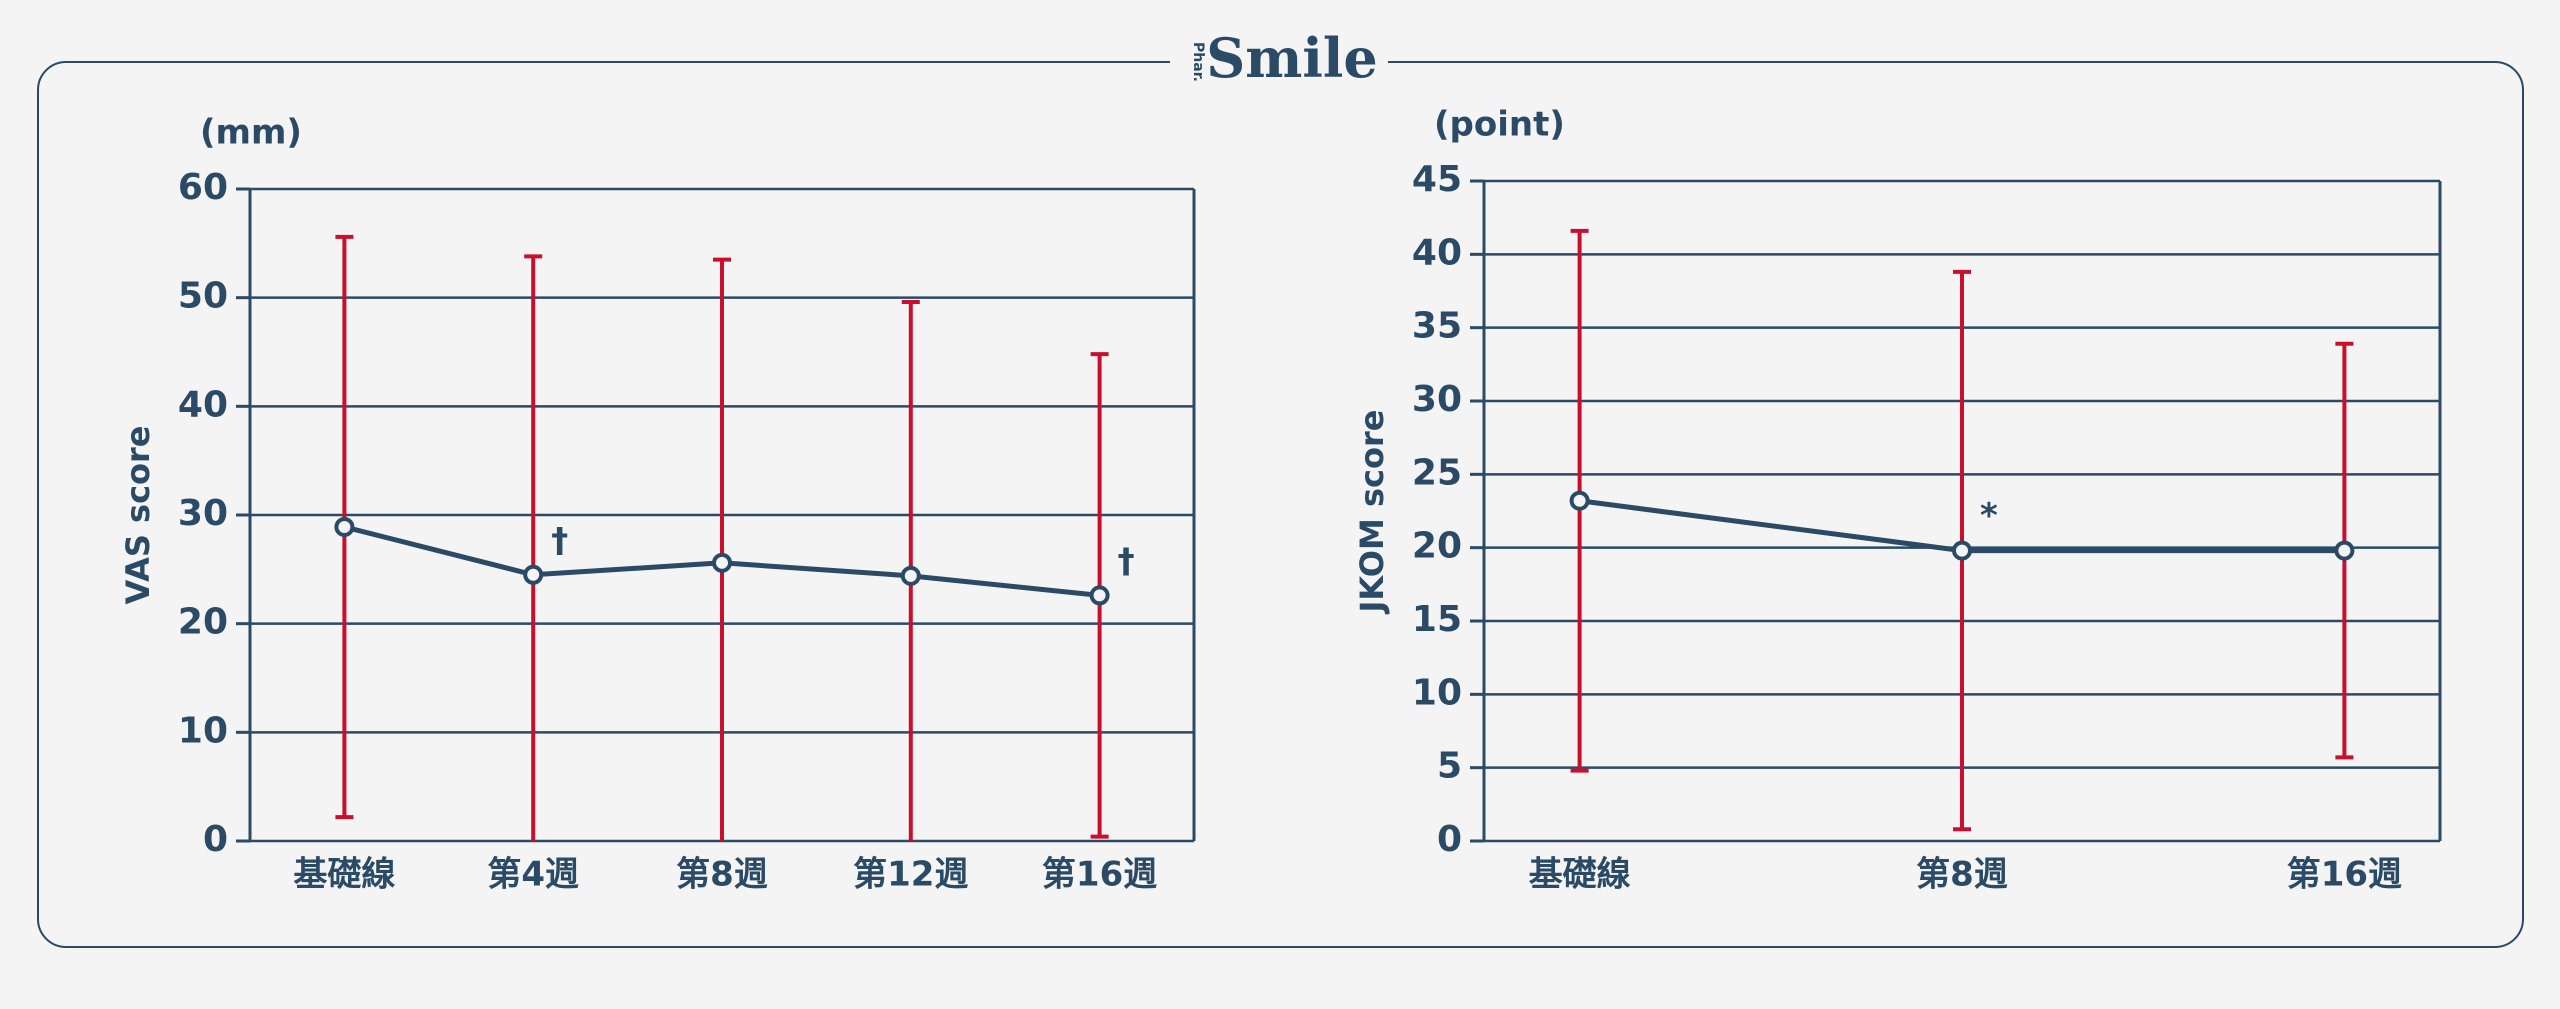 Image resolution: width=2560 pixels, height=1009 pixels. Describe the element at coordinates (138, 514) in the screenshot. I see `y-axis-label: VAS score` at that location.